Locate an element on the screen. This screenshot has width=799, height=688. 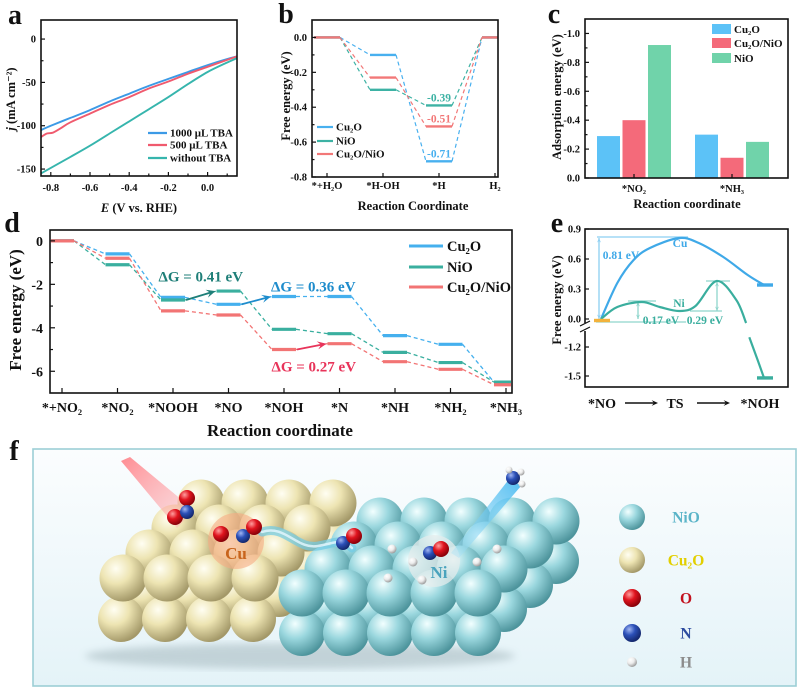
x-axis-title: E (V vs. RHE) is located at coordinates (138, 208).